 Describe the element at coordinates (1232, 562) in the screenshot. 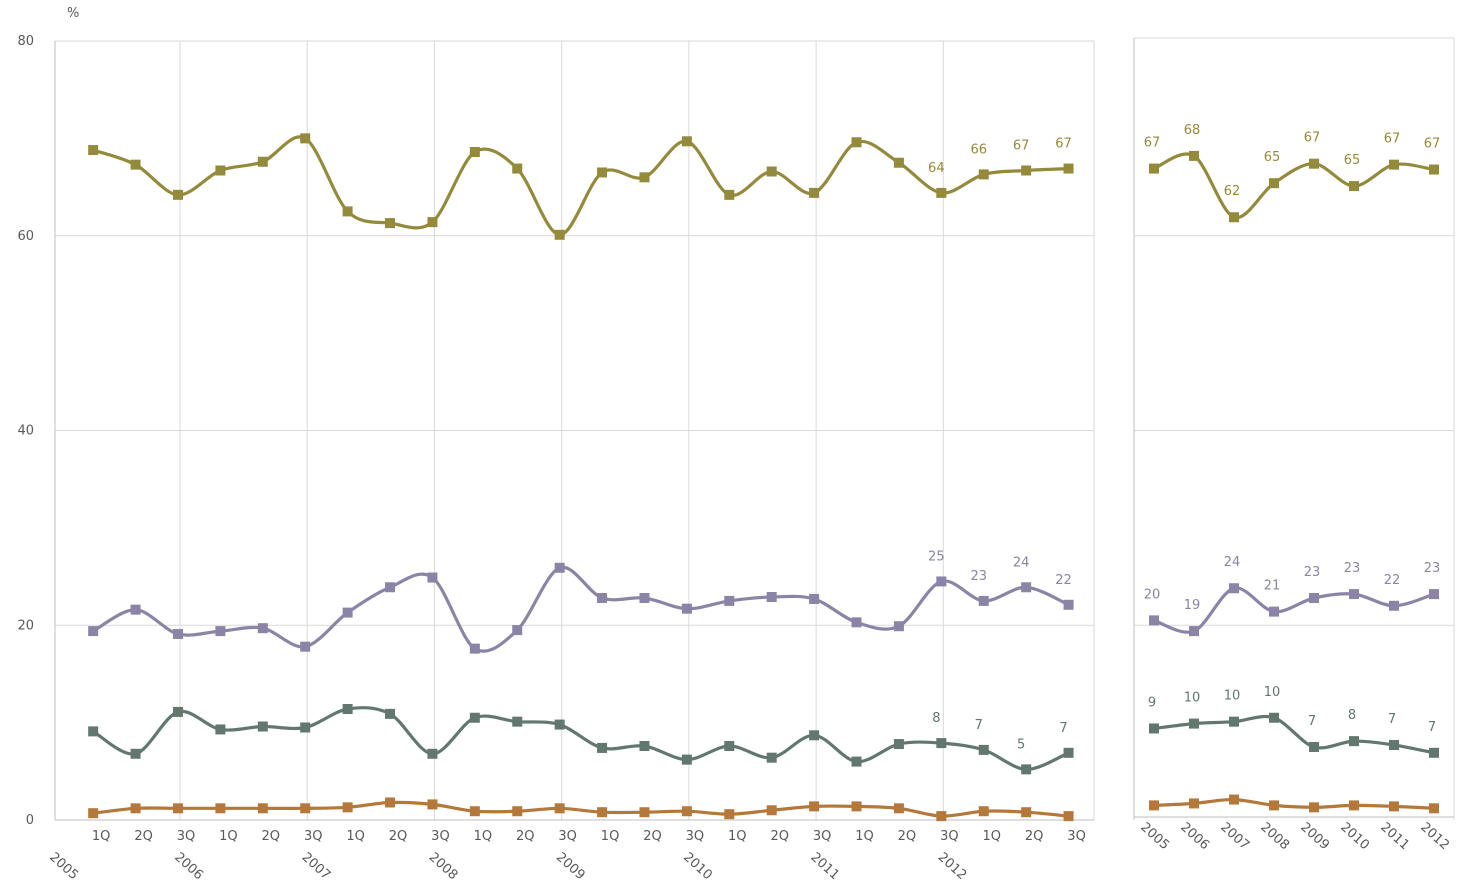

I see `data-label: 24` at that location.